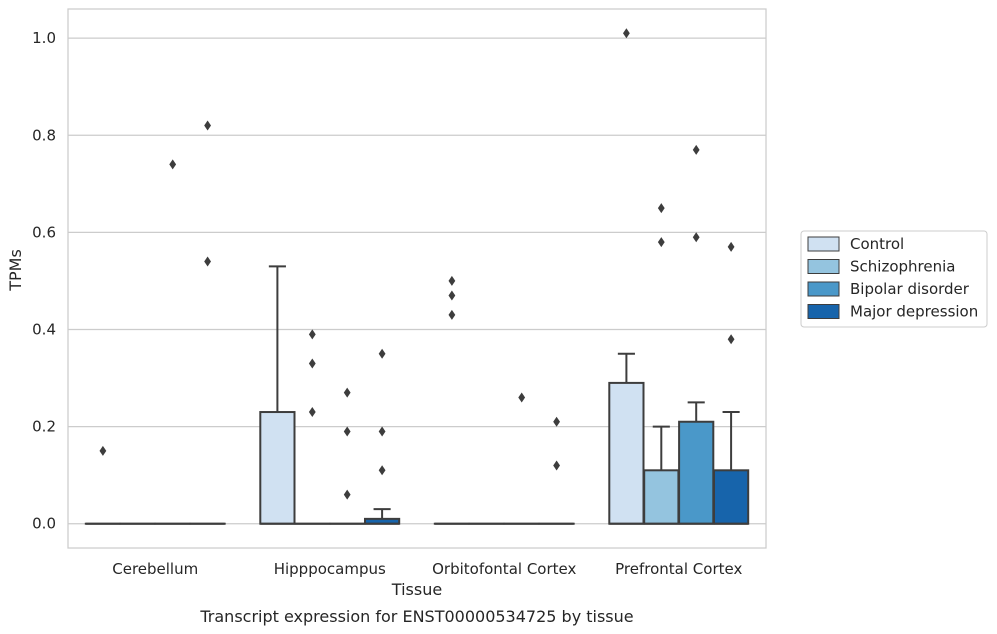  I want to click on y-tick-label: 0.8, so click(44, 135).